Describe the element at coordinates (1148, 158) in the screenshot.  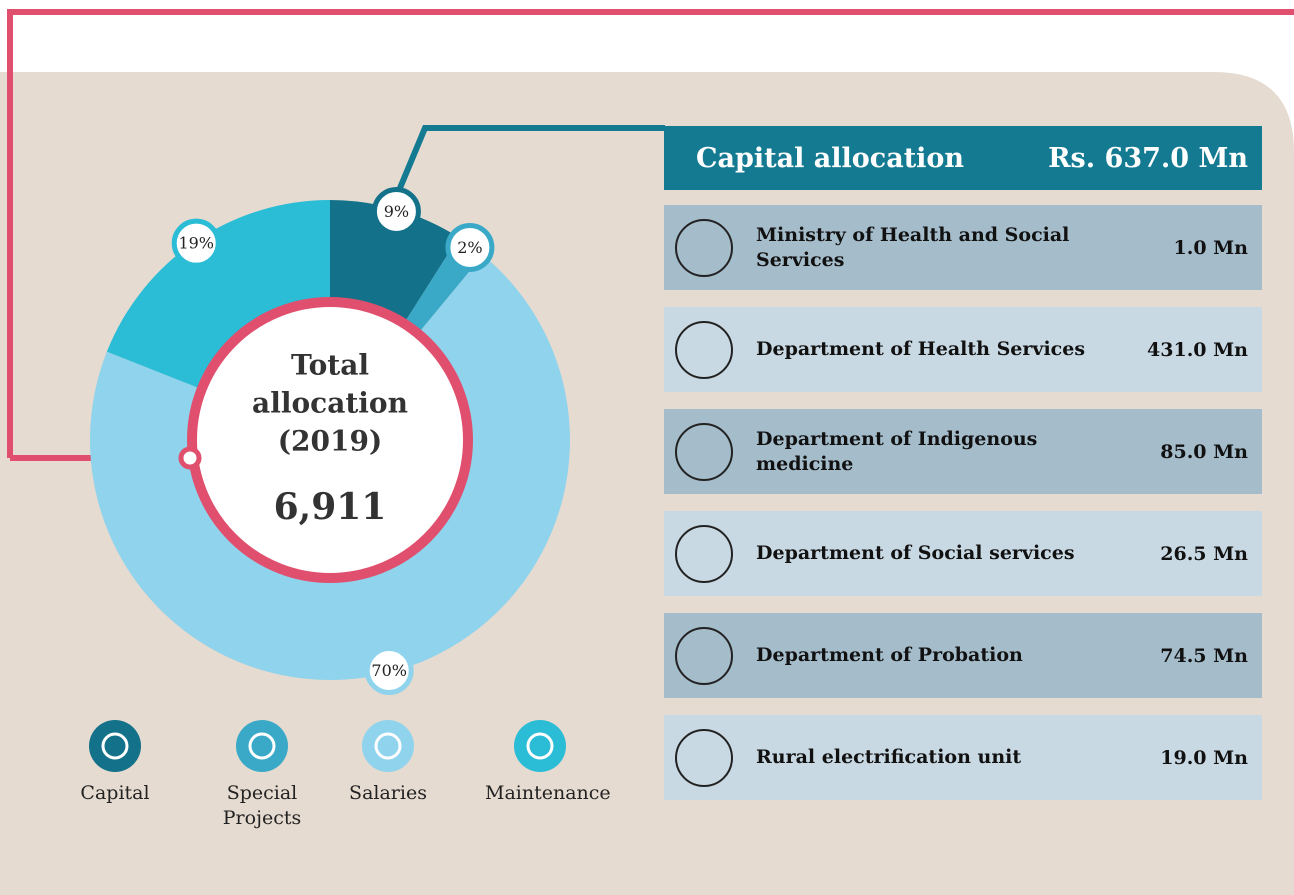
I see `panel-total: Rs. 637.0 Mn` at that location.